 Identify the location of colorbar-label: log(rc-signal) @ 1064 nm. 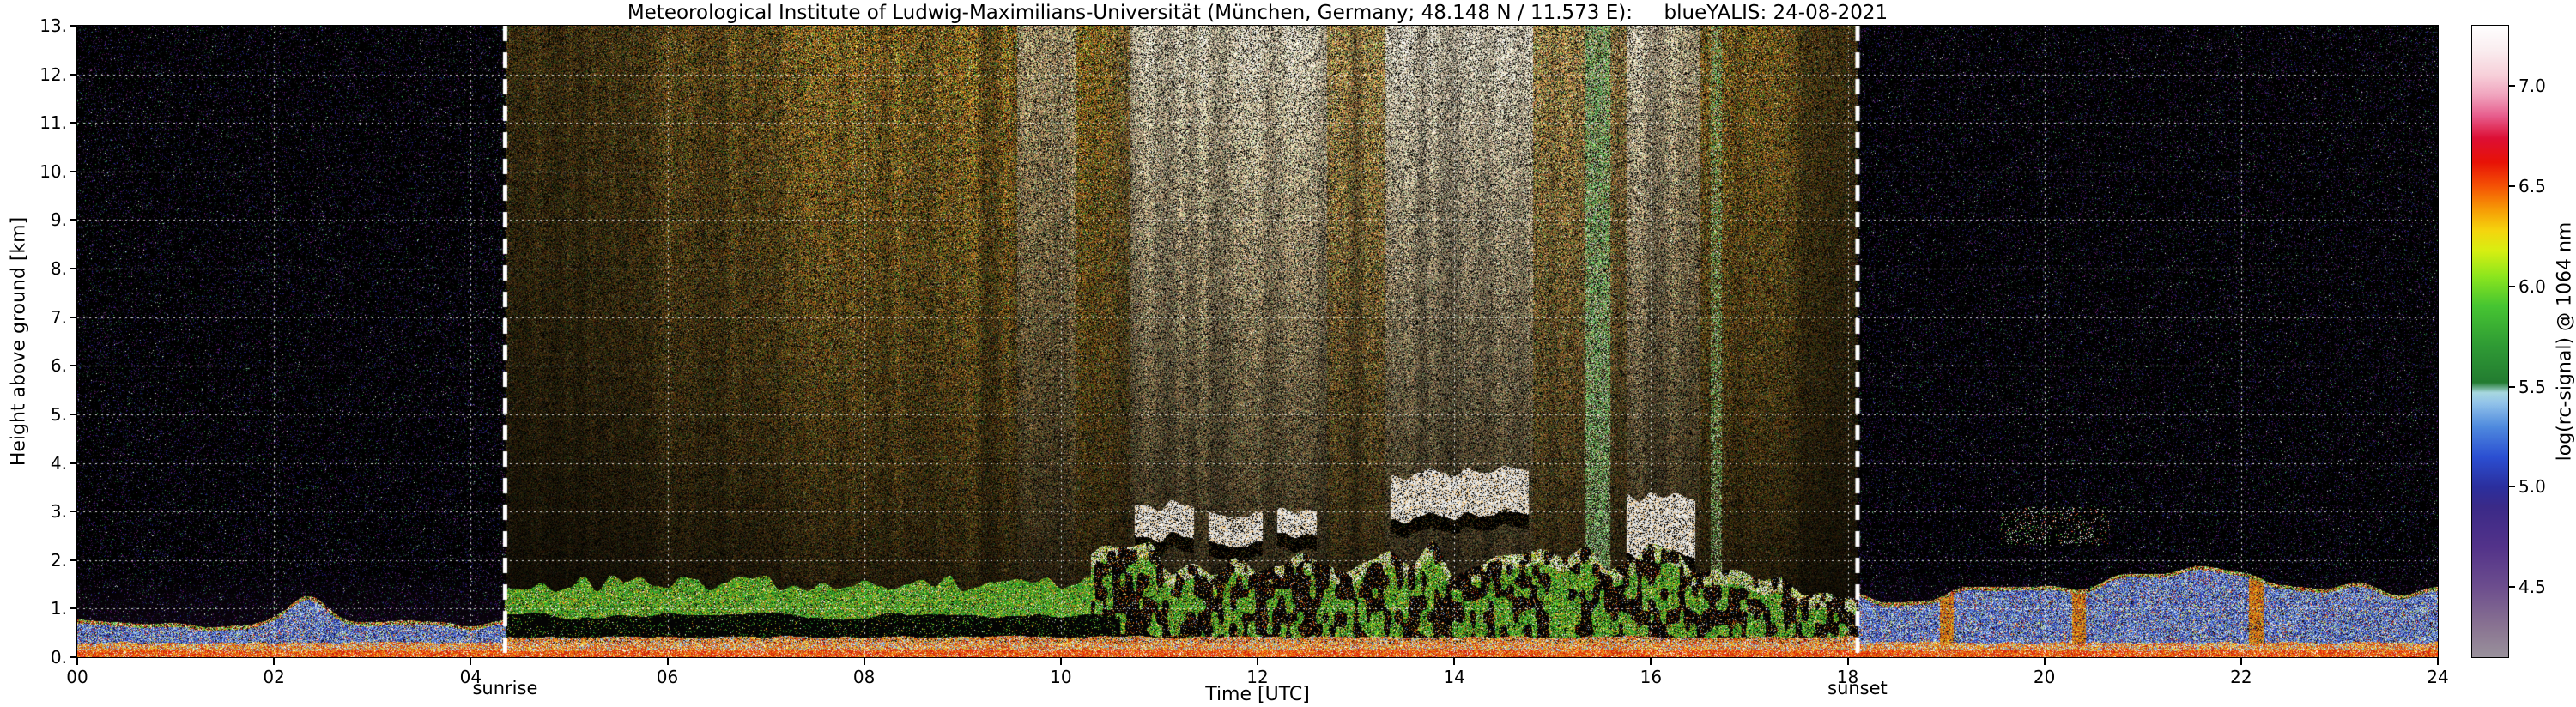
(2565, 342).